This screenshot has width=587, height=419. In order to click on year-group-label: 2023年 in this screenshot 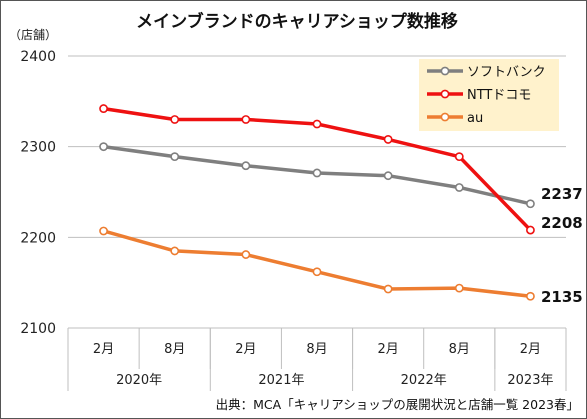, I will do `click(530, 380)`.